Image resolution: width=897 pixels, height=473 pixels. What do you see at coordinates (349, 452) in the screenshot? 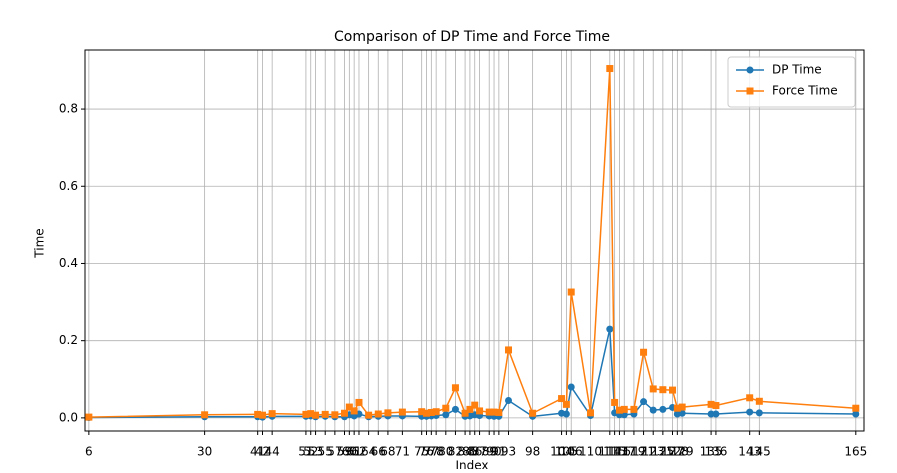
I see `x-tick-label: 60` at bounding box center [349, 452].